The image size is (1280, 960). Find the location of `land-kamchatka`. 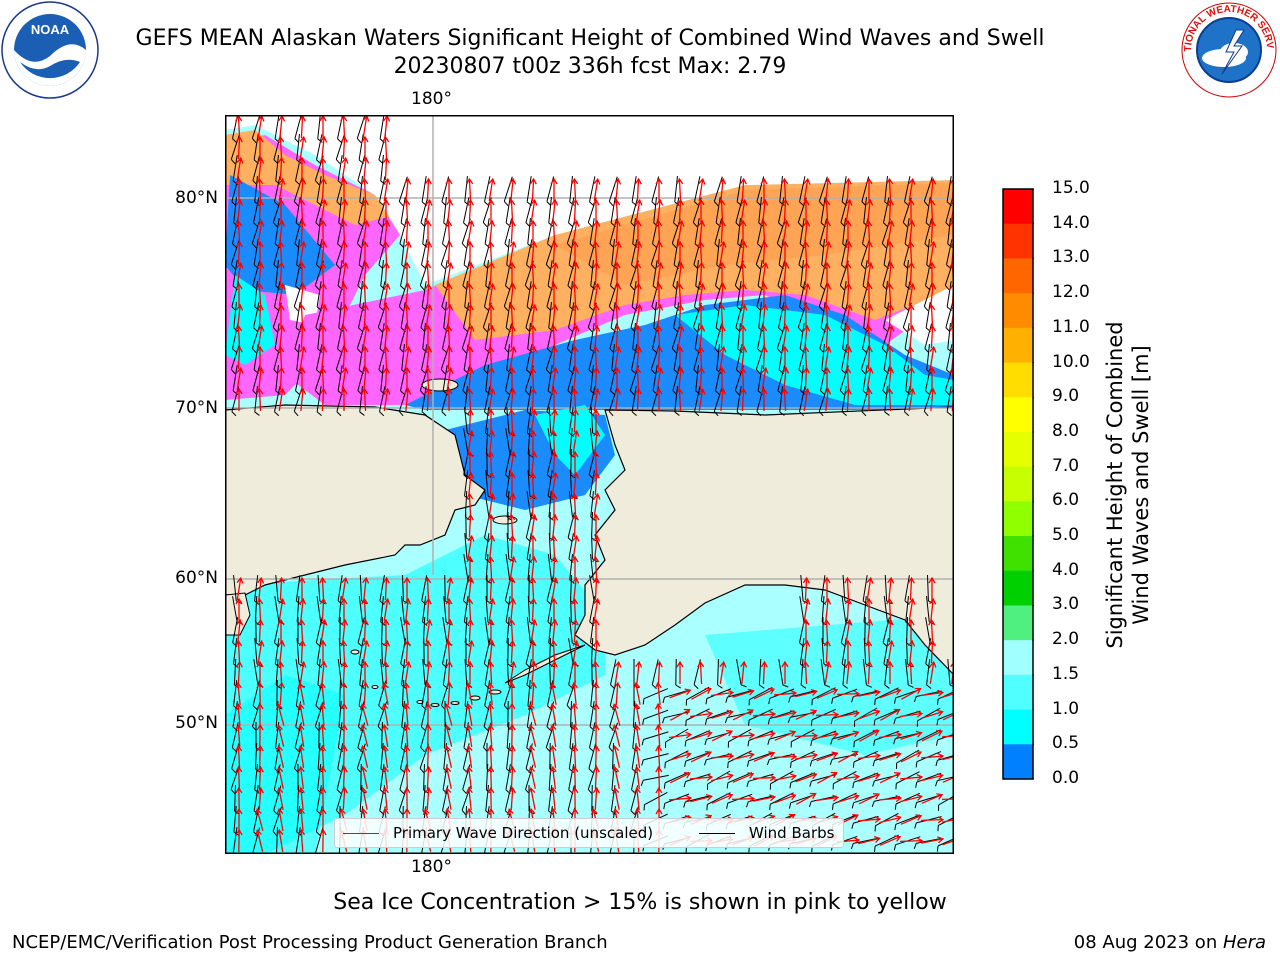

land-kamchatka is located at coordinates (238, 614).